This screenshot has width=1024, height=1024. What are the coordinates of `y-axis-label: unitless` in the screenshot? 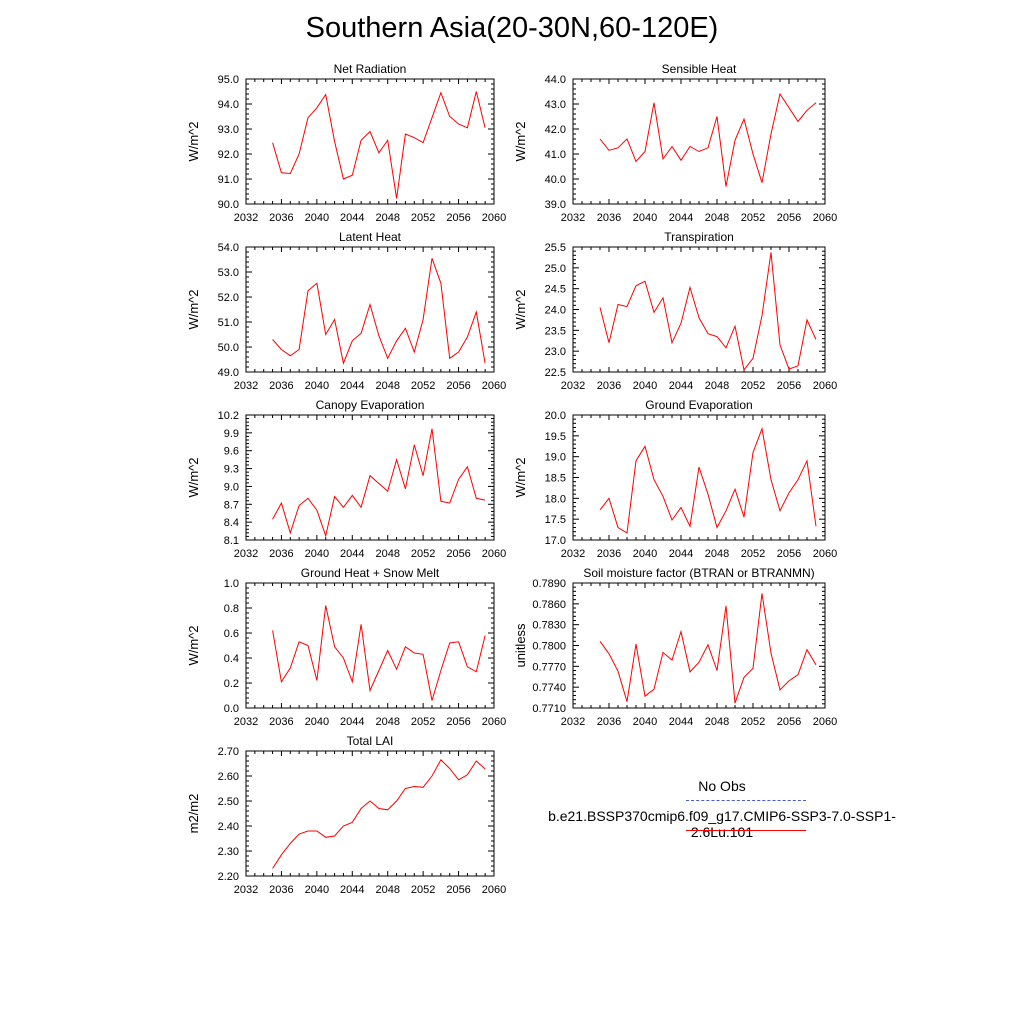 It's located at (520, 645).